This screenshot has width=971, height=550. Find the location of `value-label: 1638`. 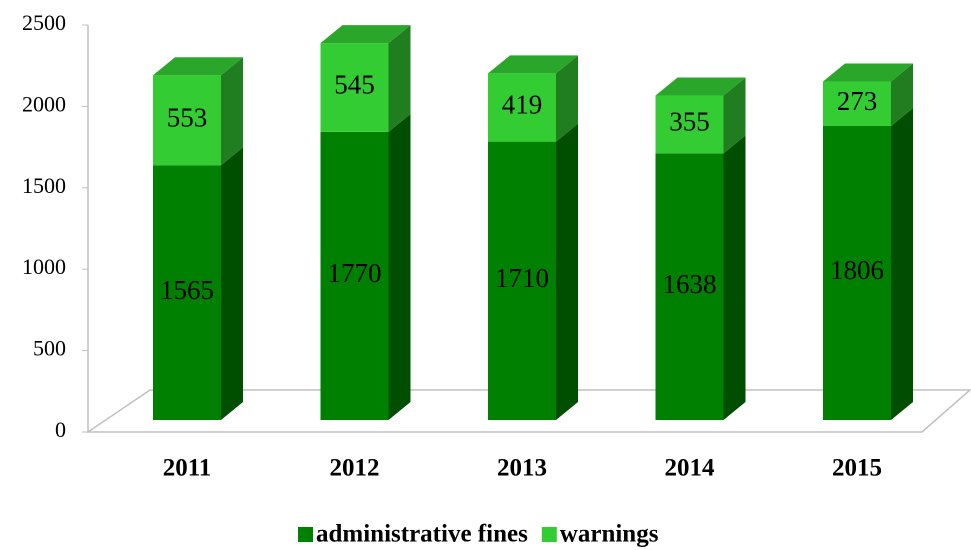

value-label: 1638 is located at coordinates (690, 284).